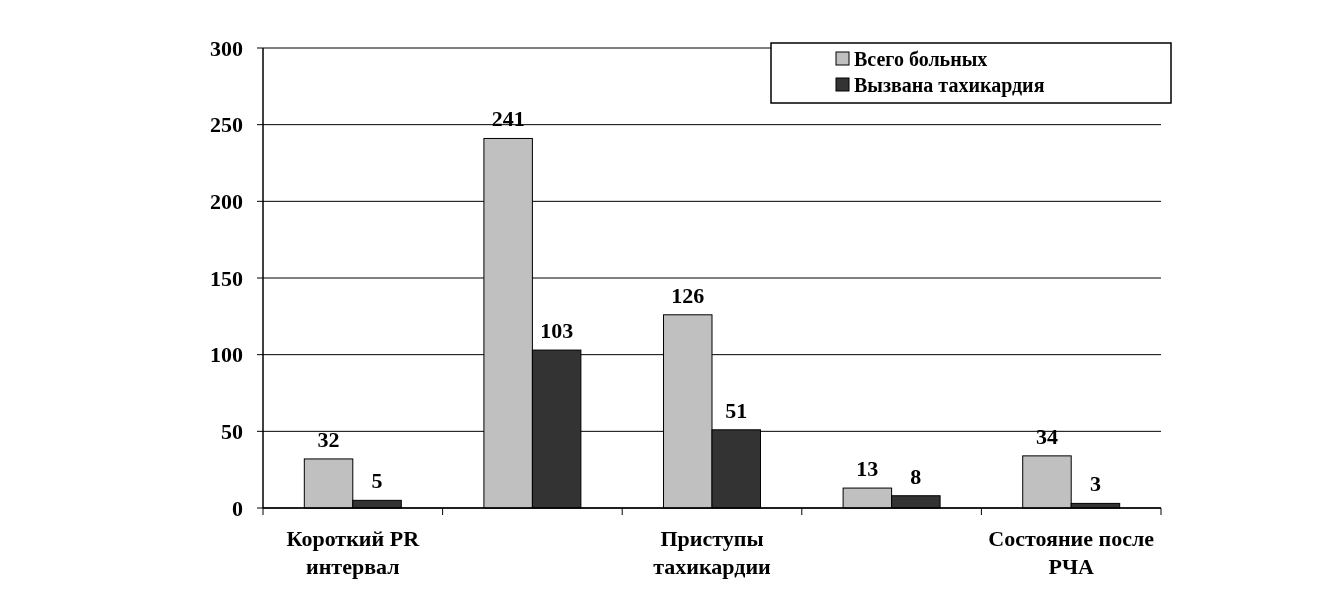 The image size is (1334, 596). Describe the element at coordinates (328, 439) in the screenshot. I see `data-label: 32` at that location.